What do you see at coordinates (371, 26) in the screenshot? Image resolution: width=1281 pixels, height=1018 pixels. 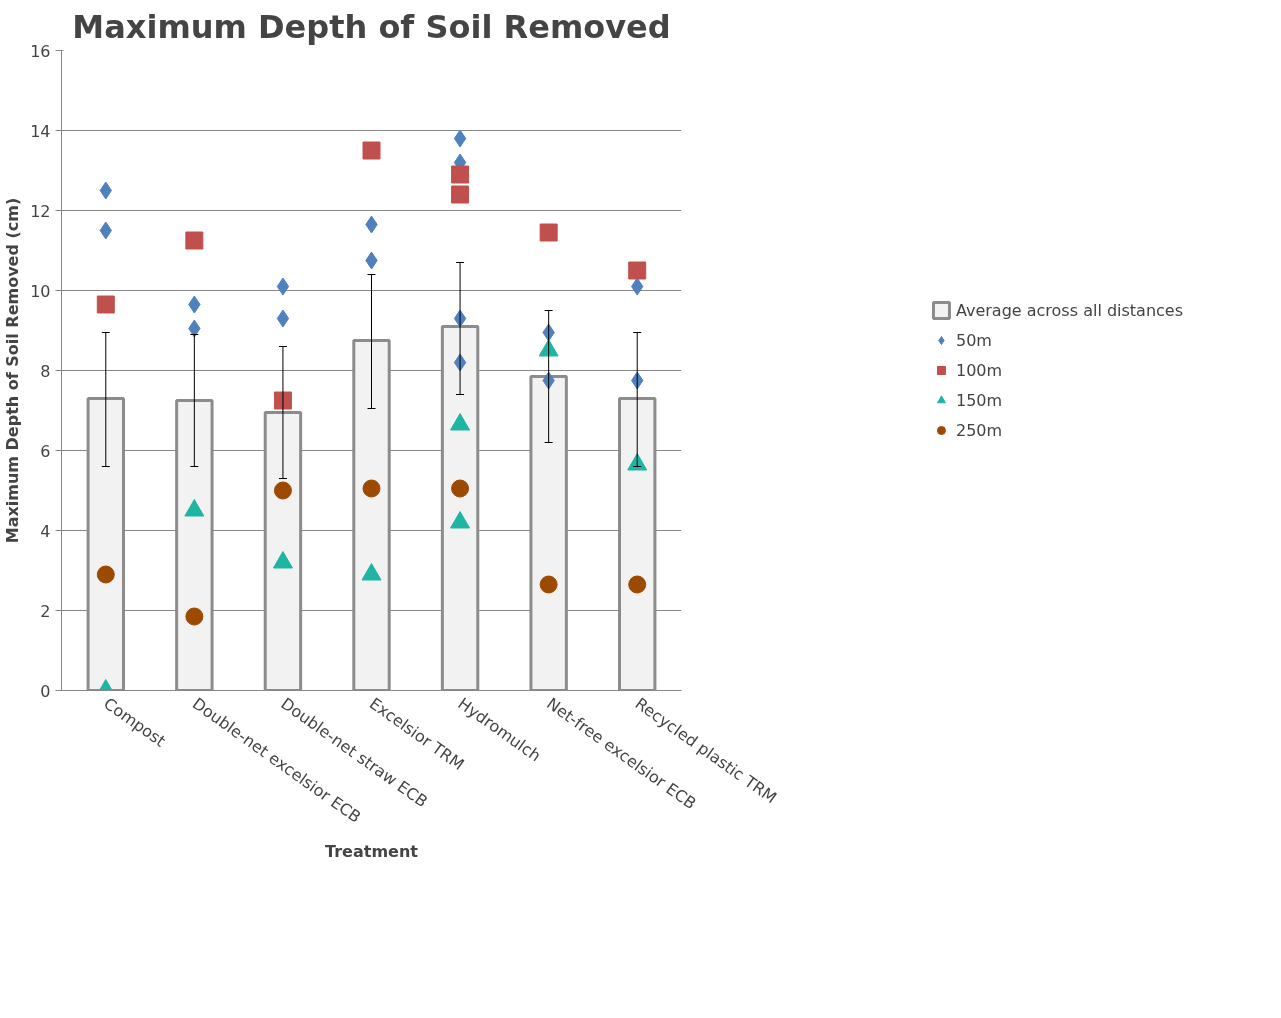 I see `chart-title: Maximum Depth of Soil Removed` at bounding box center [371, 26].